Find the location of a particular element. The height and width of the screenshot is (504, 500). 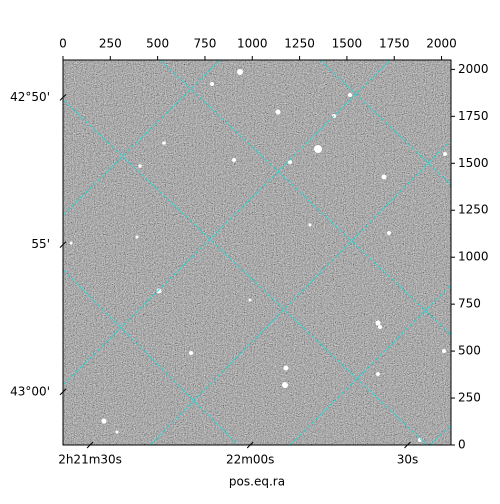

y-tick-label: 2000 is located at coordinates (473, 69).